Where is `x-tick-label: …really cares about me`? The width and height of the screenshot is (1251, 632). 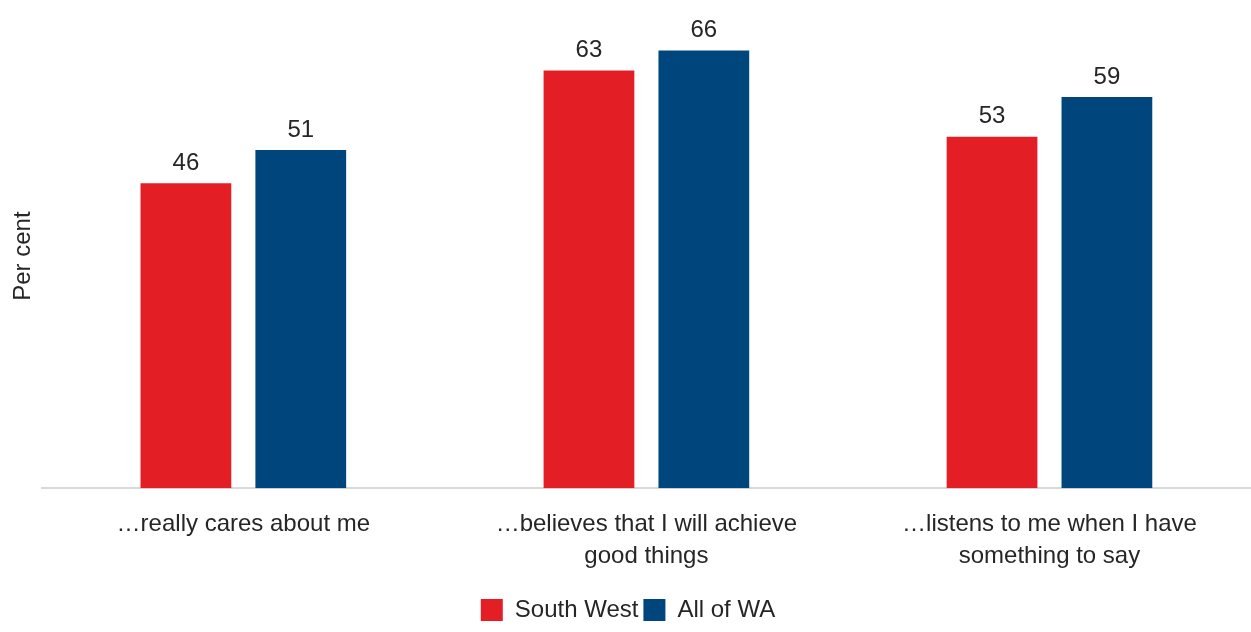
x-tick-label: …really cares about me is located at coordinates (243, 523).